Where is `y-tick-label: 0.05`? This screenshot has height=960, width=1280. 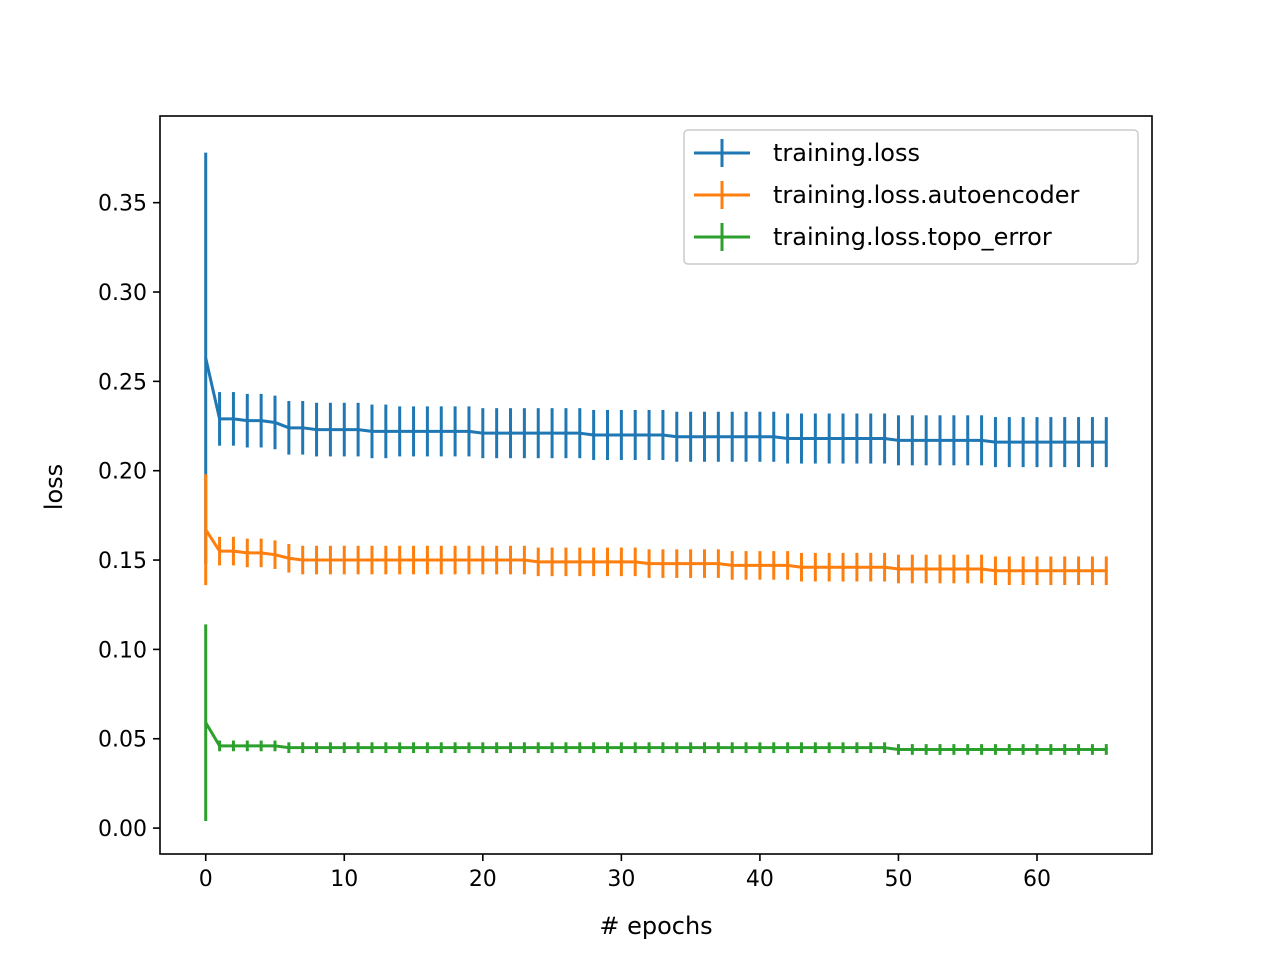 y-tick-label: 0.05 is located at coordinates (122, 740).